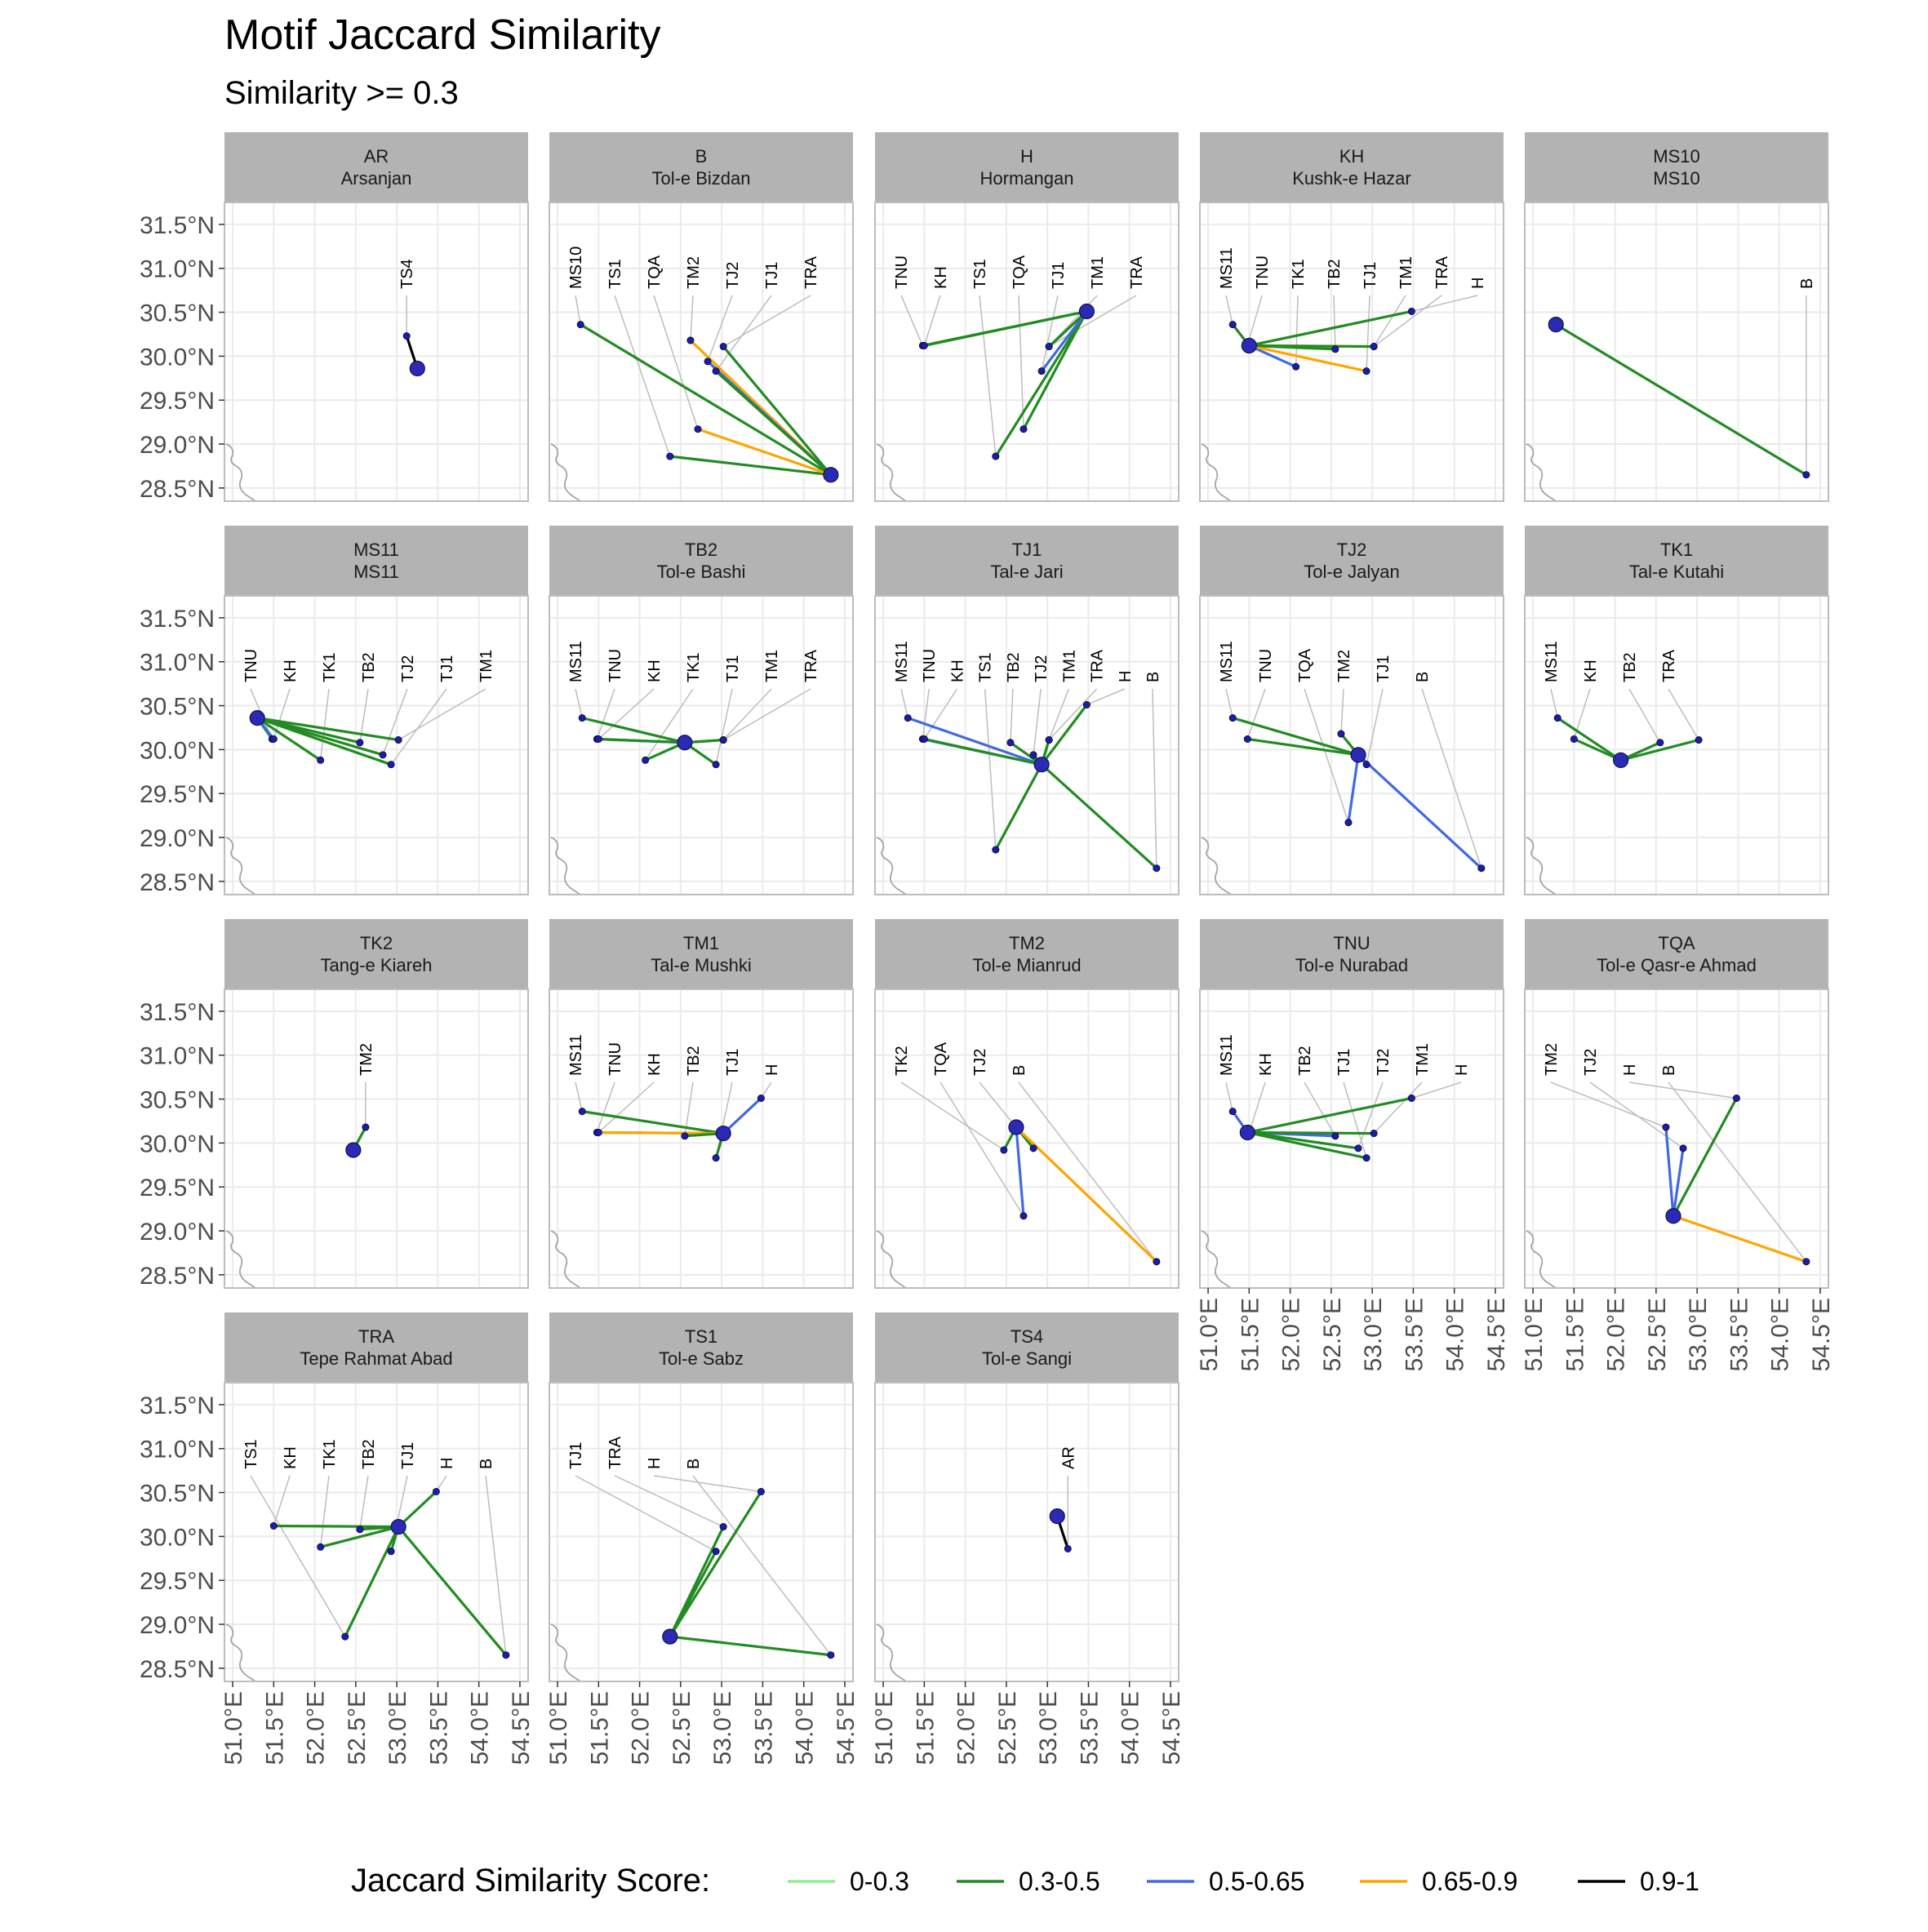 The width and height of the screenshot is (1928, 1932). Describe the element at coordinates (177, 225) in the screenshot. I see `y-tick-label: 31.5°N` at that location.